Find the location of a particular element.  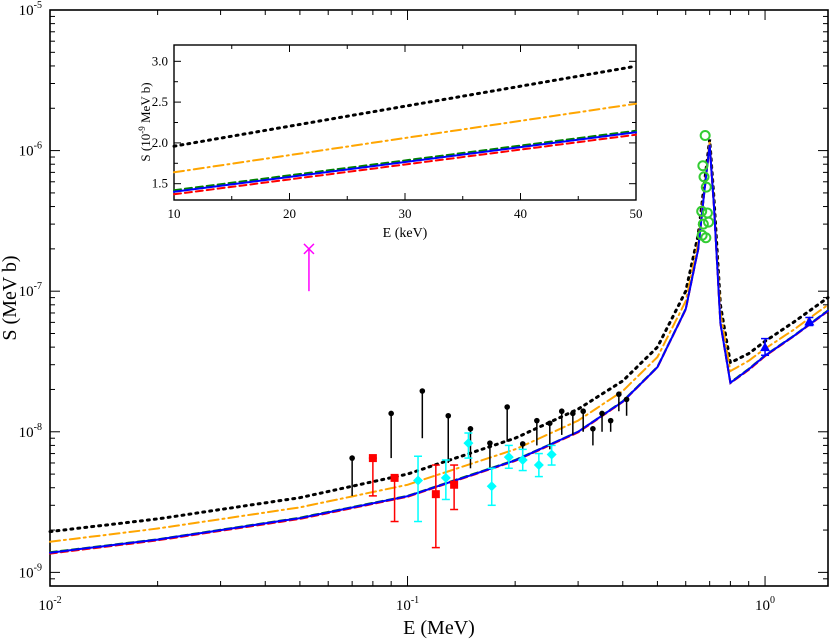

inset-y-tick-label: 1.5 is located at coordinates (160, 183).